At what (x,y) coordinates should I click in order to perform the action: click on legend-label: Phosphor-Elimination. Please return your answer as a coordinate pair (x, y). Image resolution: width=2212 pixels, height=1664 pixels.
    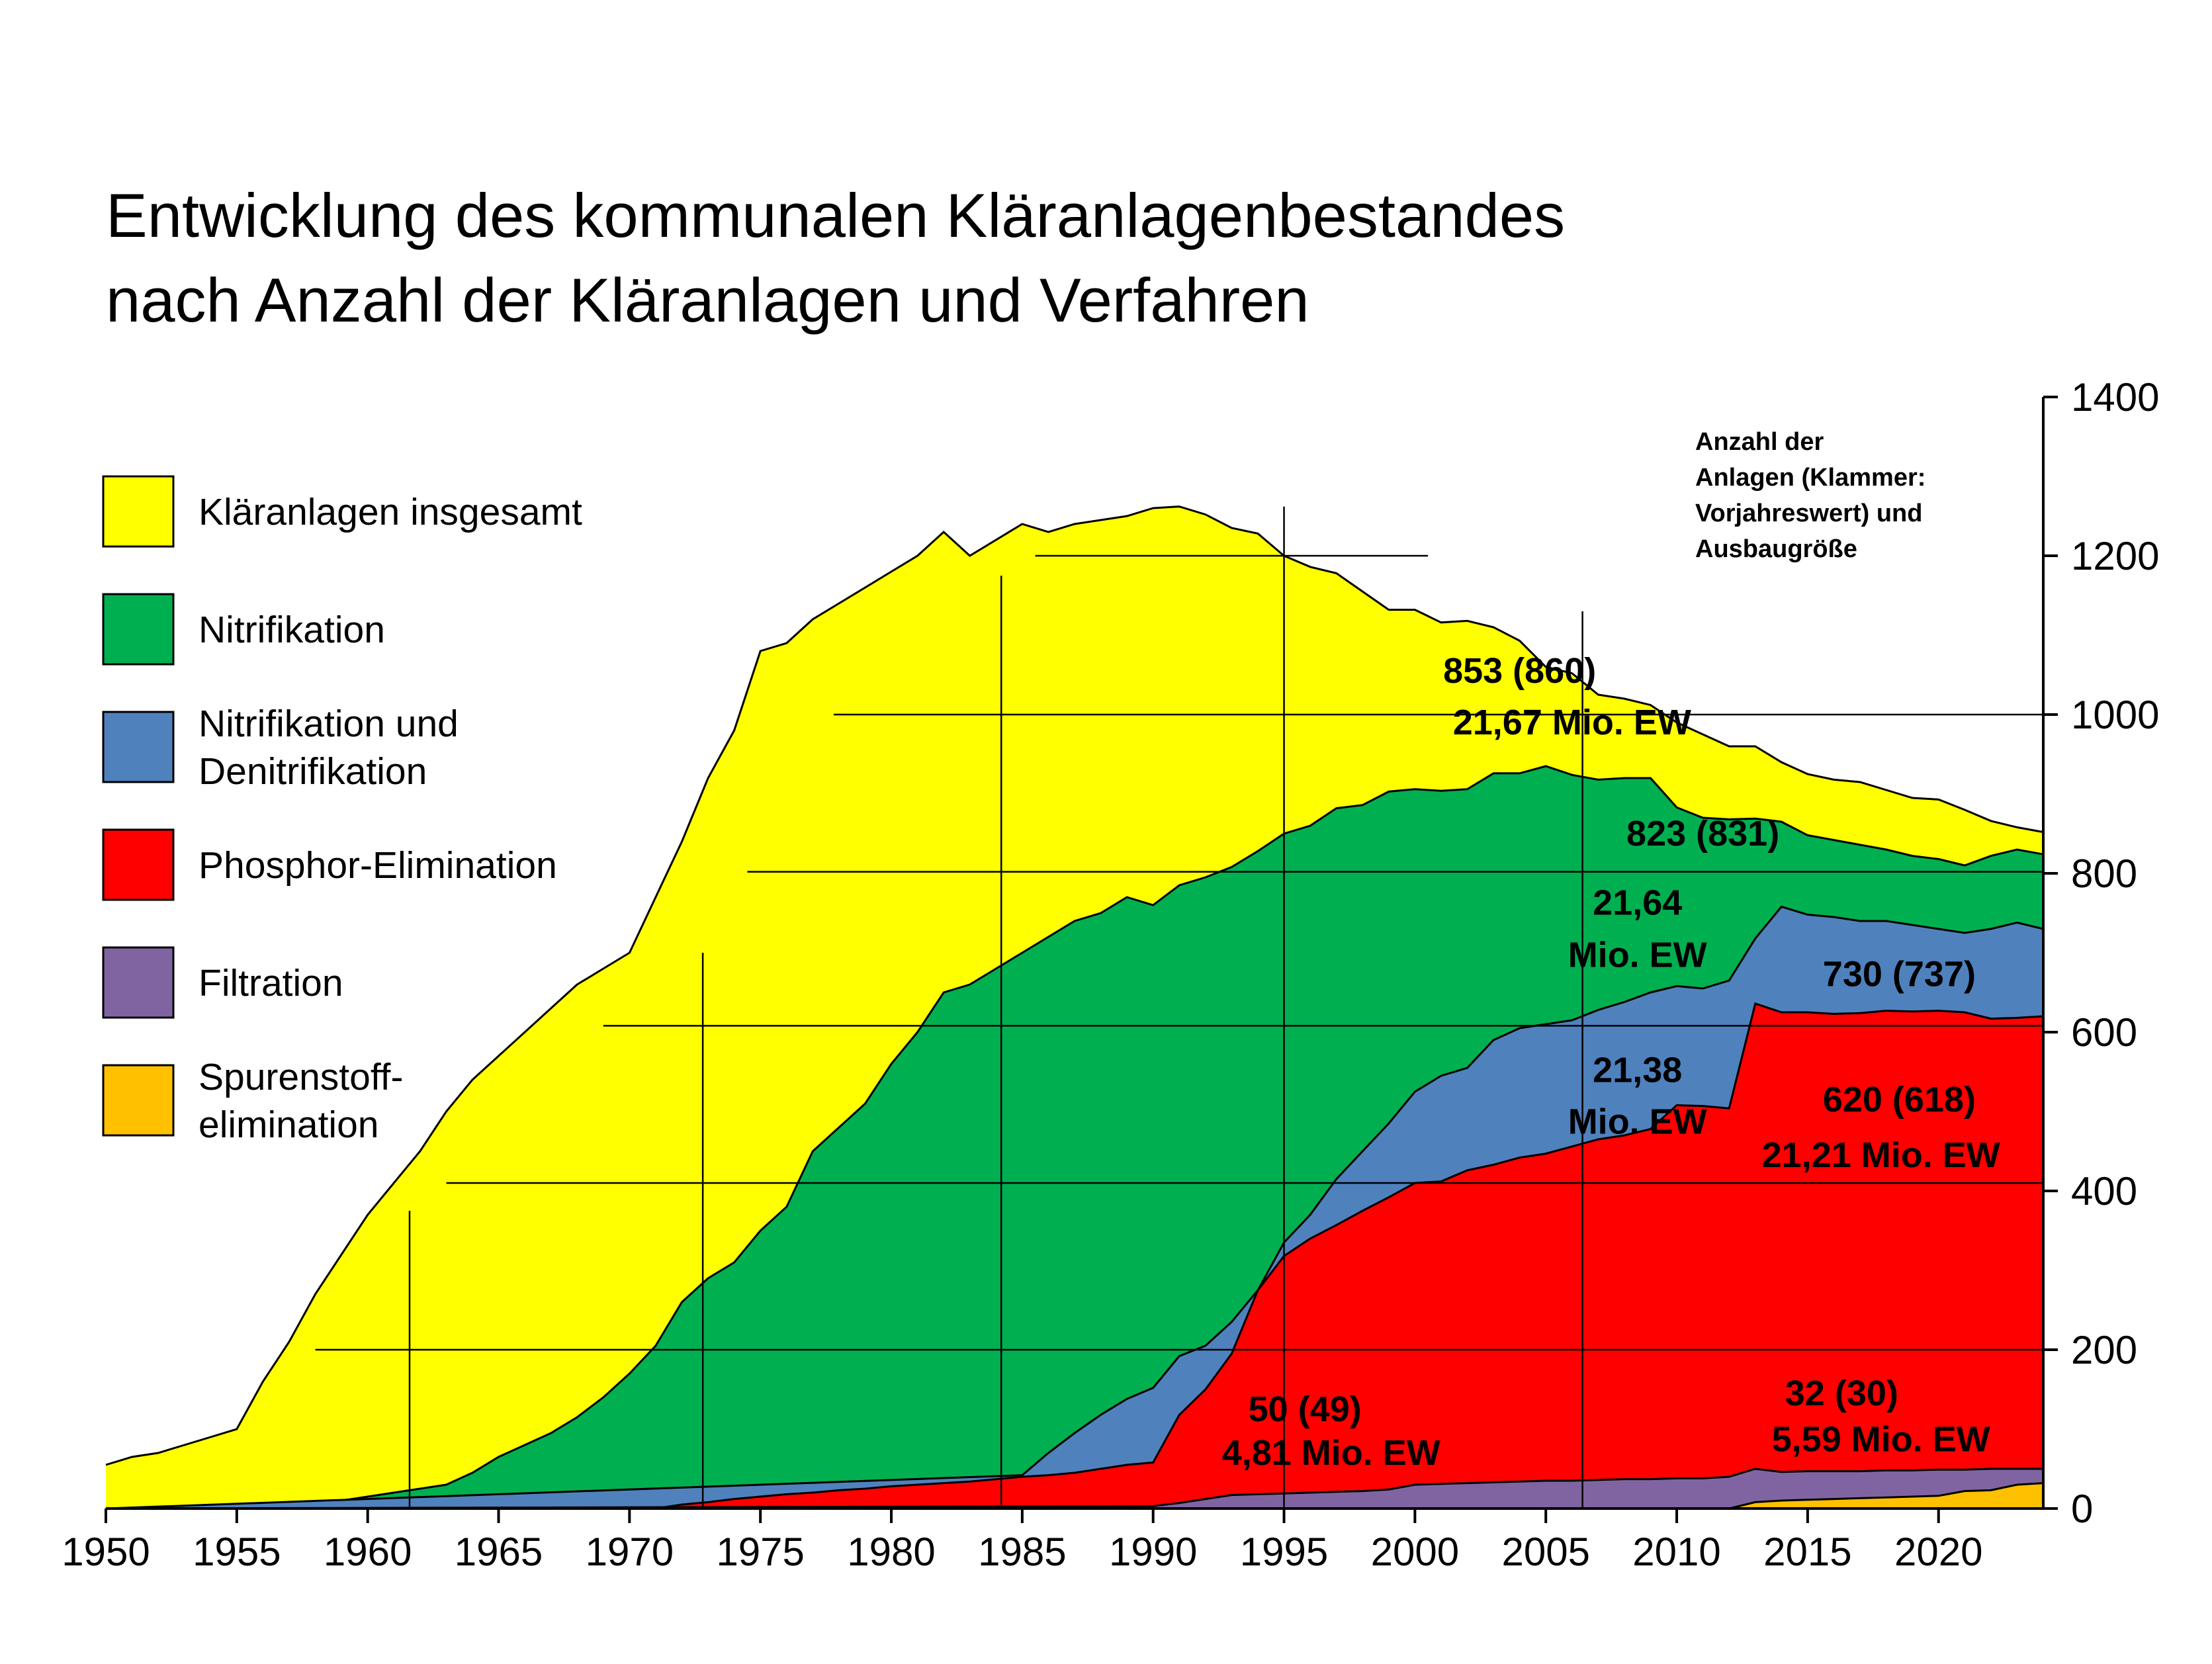
    Looking at the image, I should click on (378, 865).